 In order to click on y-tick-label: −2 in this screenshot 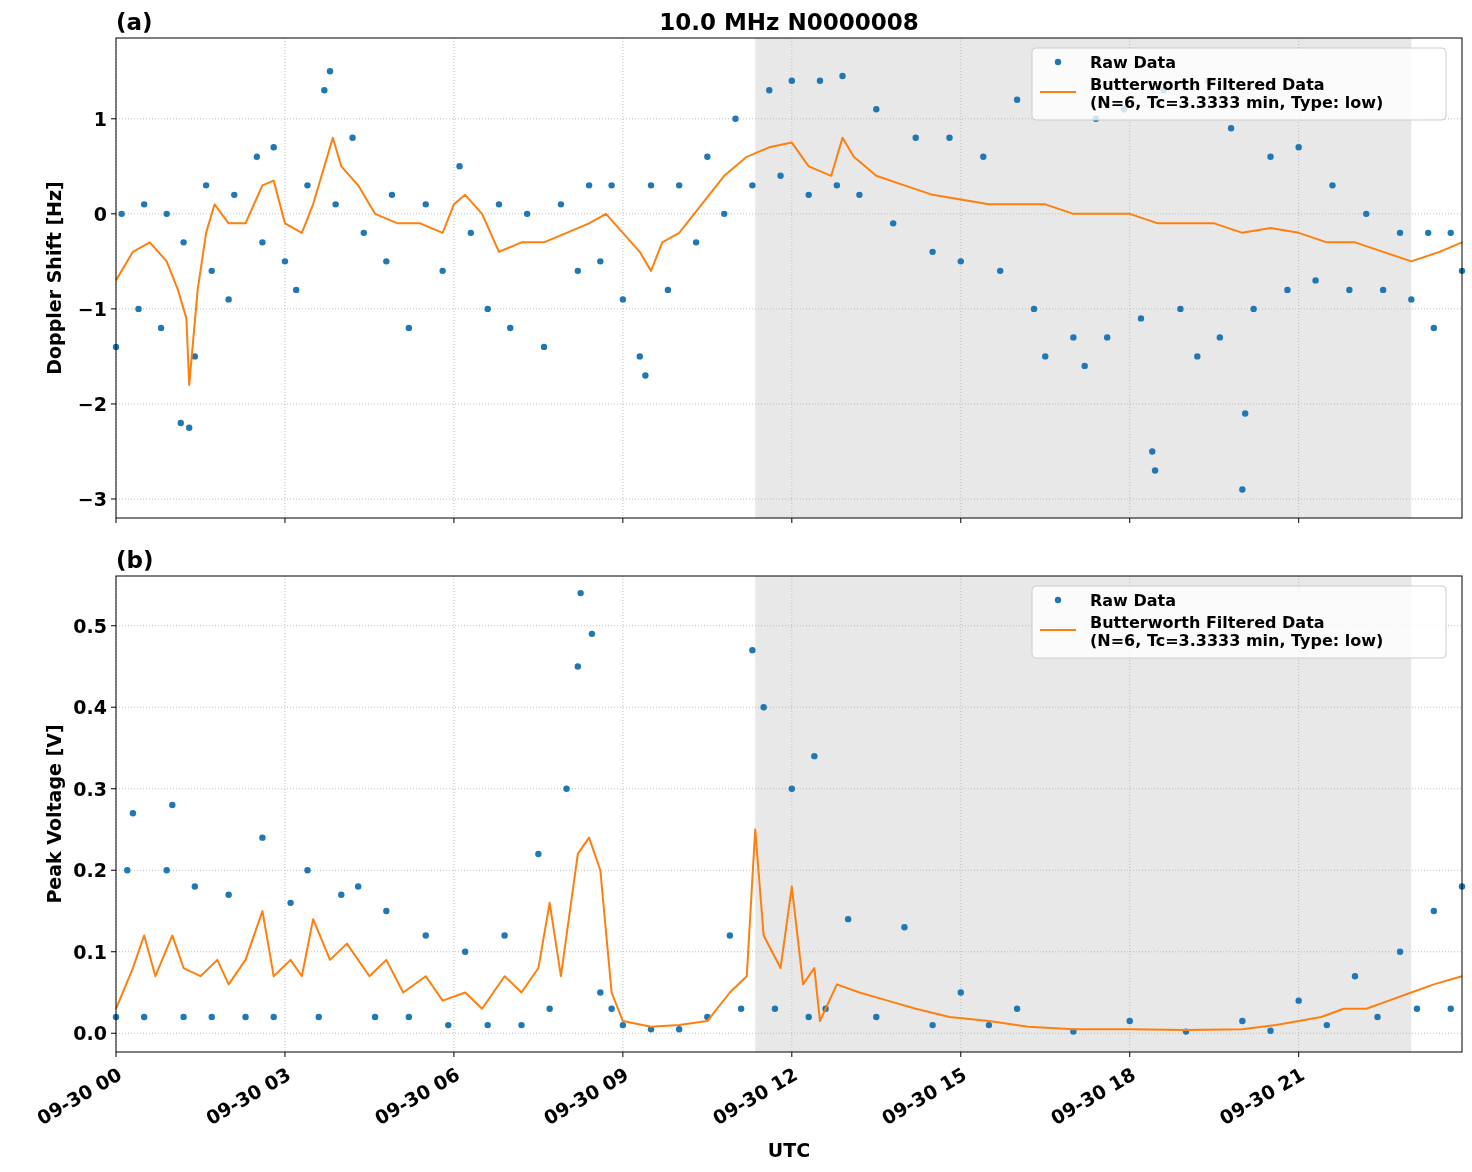, I will do `click(92, 403)`.